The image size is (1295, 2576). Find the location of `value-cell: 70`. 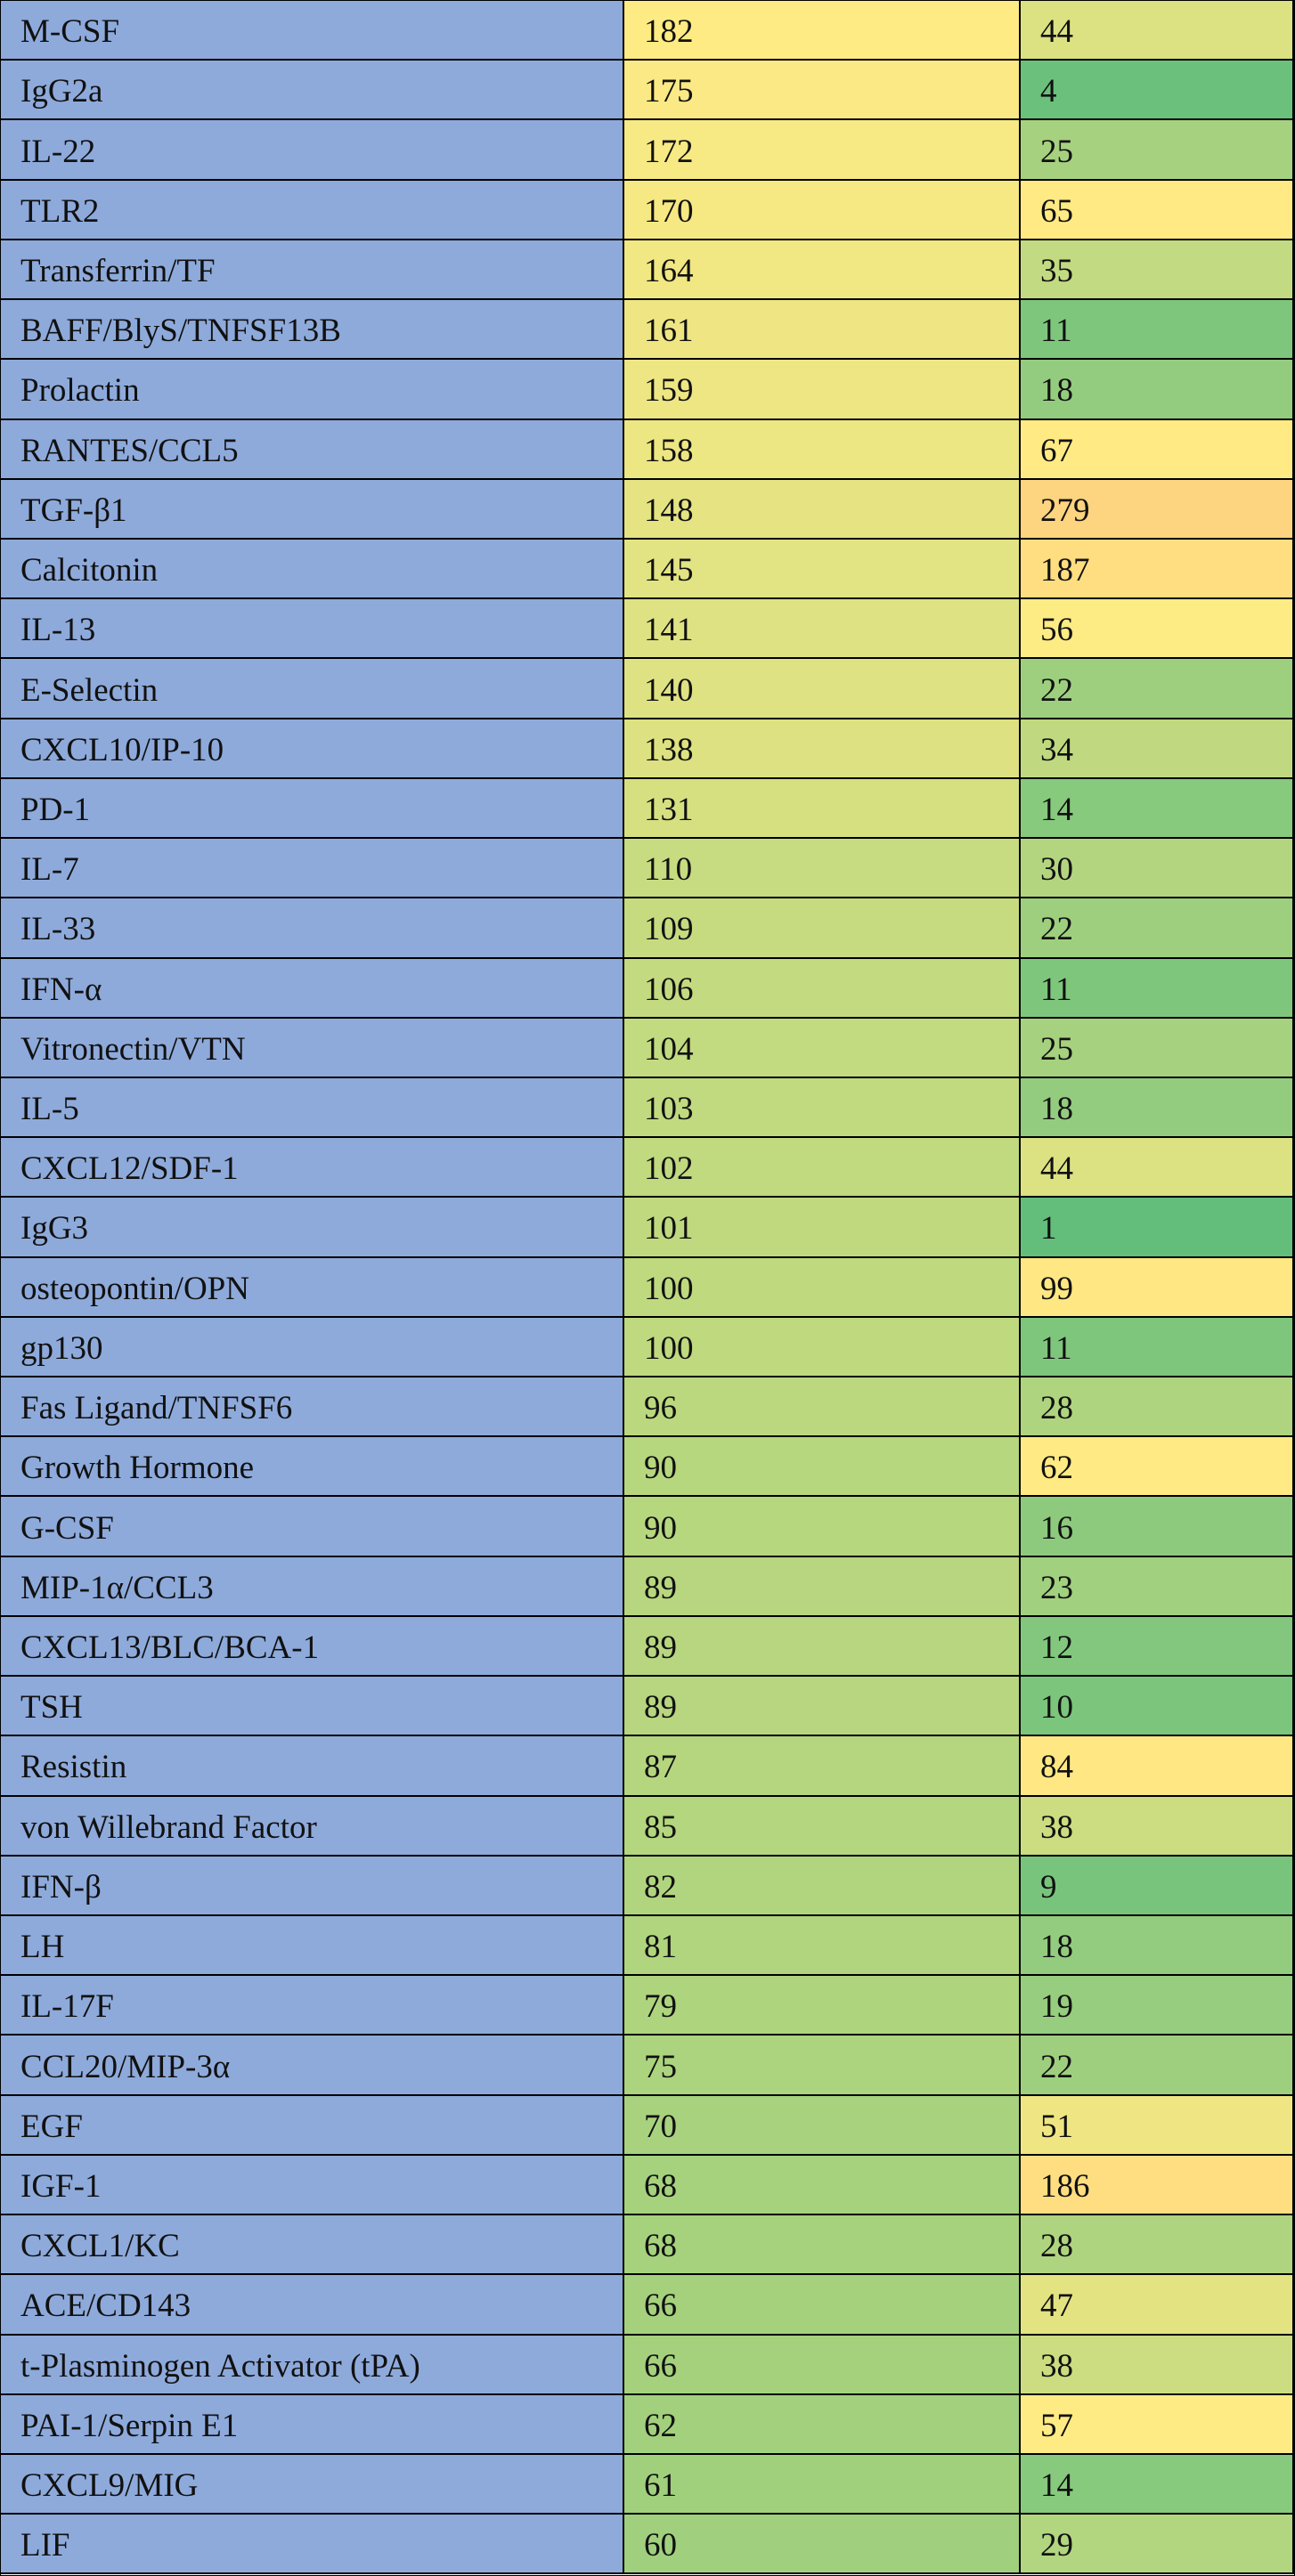

value-cell: 70 is located at coordinates (823, 2125).